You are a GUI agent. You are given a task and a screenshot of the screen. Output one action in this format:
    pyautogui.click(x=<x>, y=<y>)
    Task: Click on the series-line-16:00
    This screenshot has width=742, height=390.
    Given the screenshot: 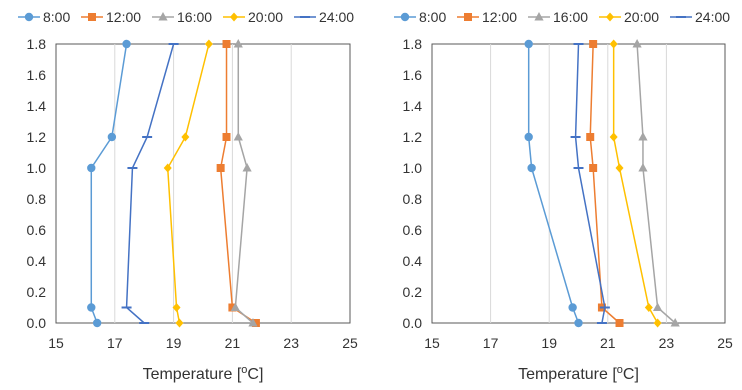 What is the action you would take?
    pyautogui.click(x=244, y=184)
    